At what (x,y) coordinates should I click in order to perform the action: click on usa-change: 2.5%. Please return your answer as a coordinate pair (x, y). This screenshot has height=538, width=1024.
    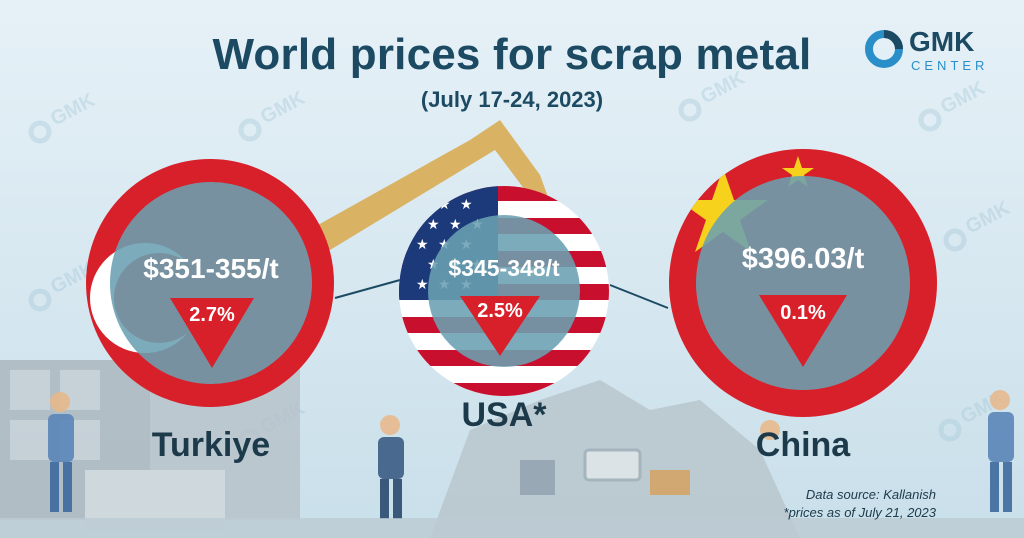
    Looking at the image, I should click on (500, 311).